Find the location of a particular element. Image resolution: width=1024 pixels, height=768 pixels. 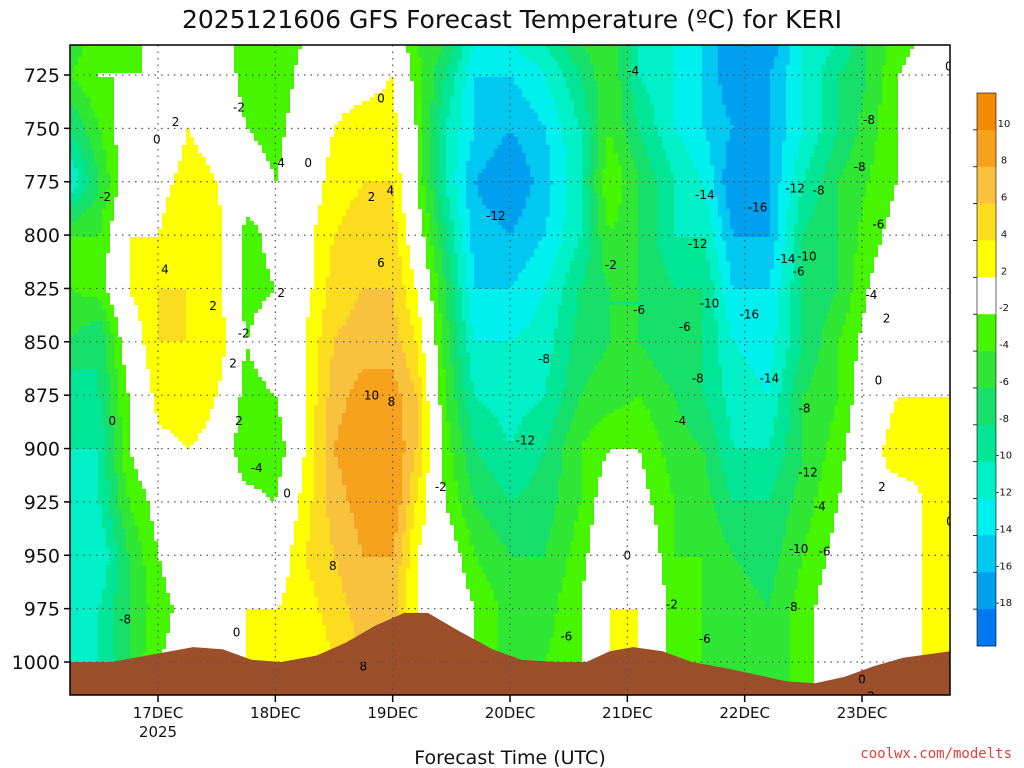

x-tick-label: 17DEC is located at coordinates (158, 713).